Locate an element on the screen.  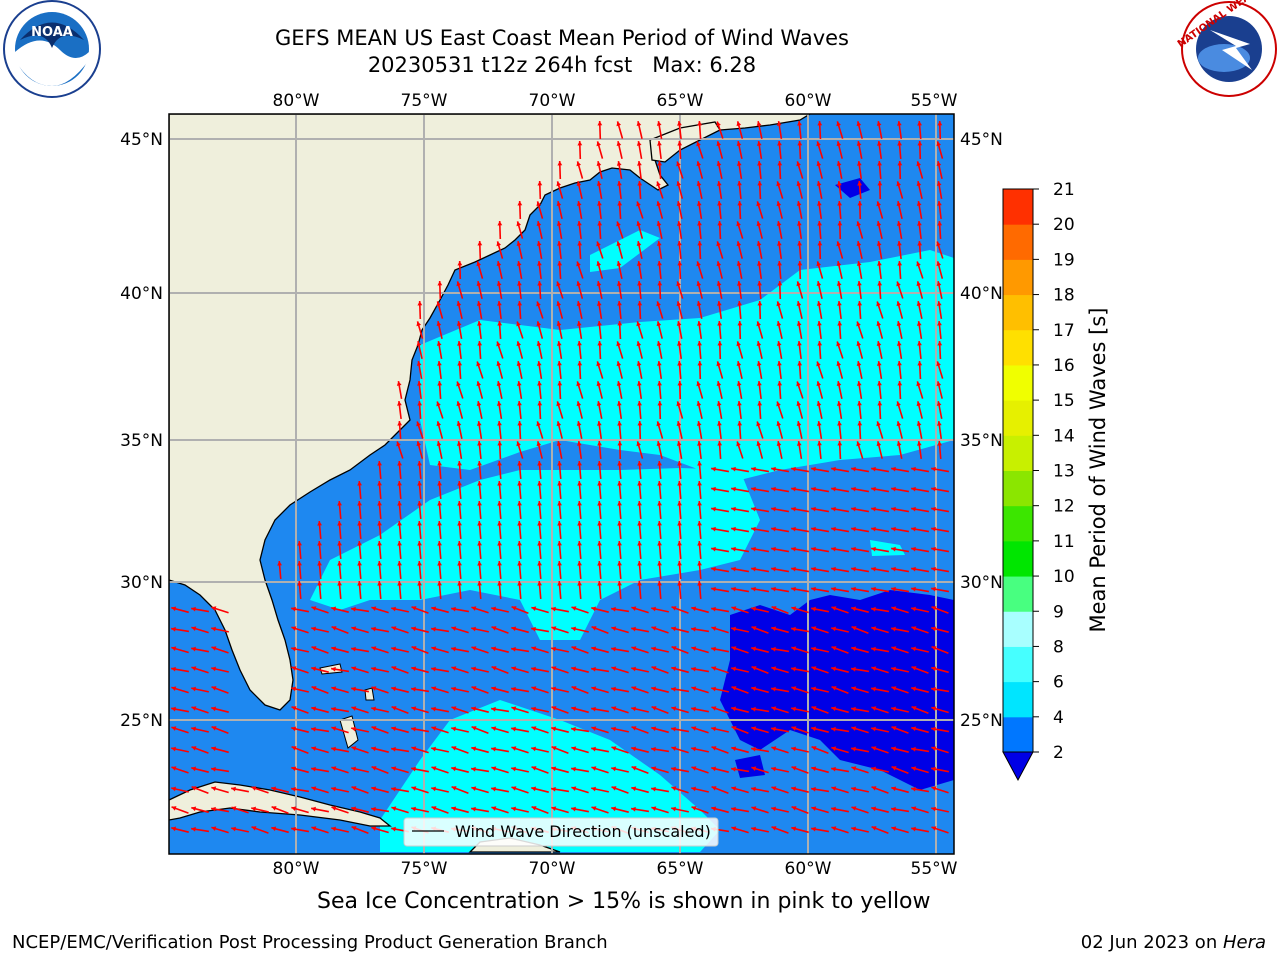
colorbar-tick-label: 10 is located at coordinates (1064, 577).